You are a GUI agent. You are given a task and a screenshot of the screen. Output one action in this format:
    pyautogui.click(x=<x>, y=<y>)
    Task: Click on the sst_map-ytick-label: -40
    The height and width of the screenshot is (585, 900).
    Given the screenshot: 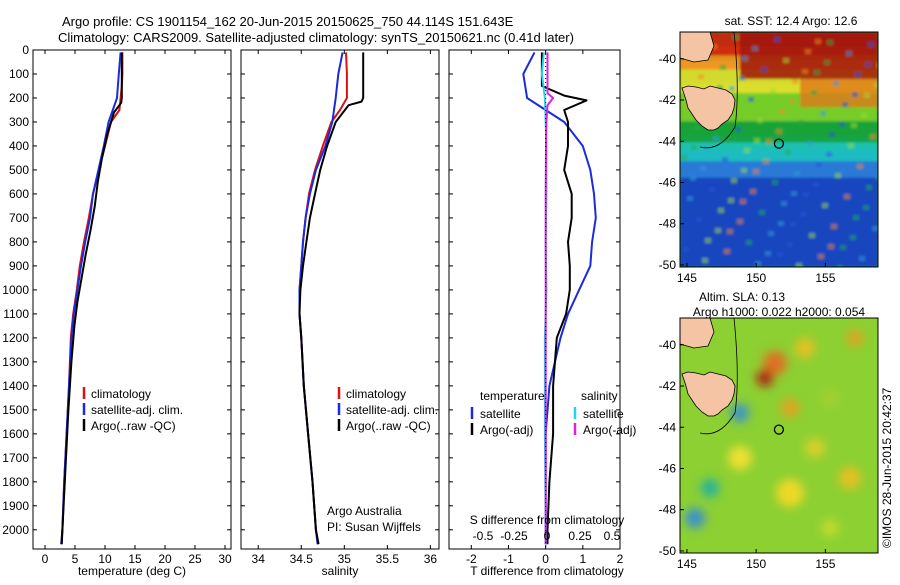 What is the action you would take?
    pyautogui.click(x=668, y=59)
    